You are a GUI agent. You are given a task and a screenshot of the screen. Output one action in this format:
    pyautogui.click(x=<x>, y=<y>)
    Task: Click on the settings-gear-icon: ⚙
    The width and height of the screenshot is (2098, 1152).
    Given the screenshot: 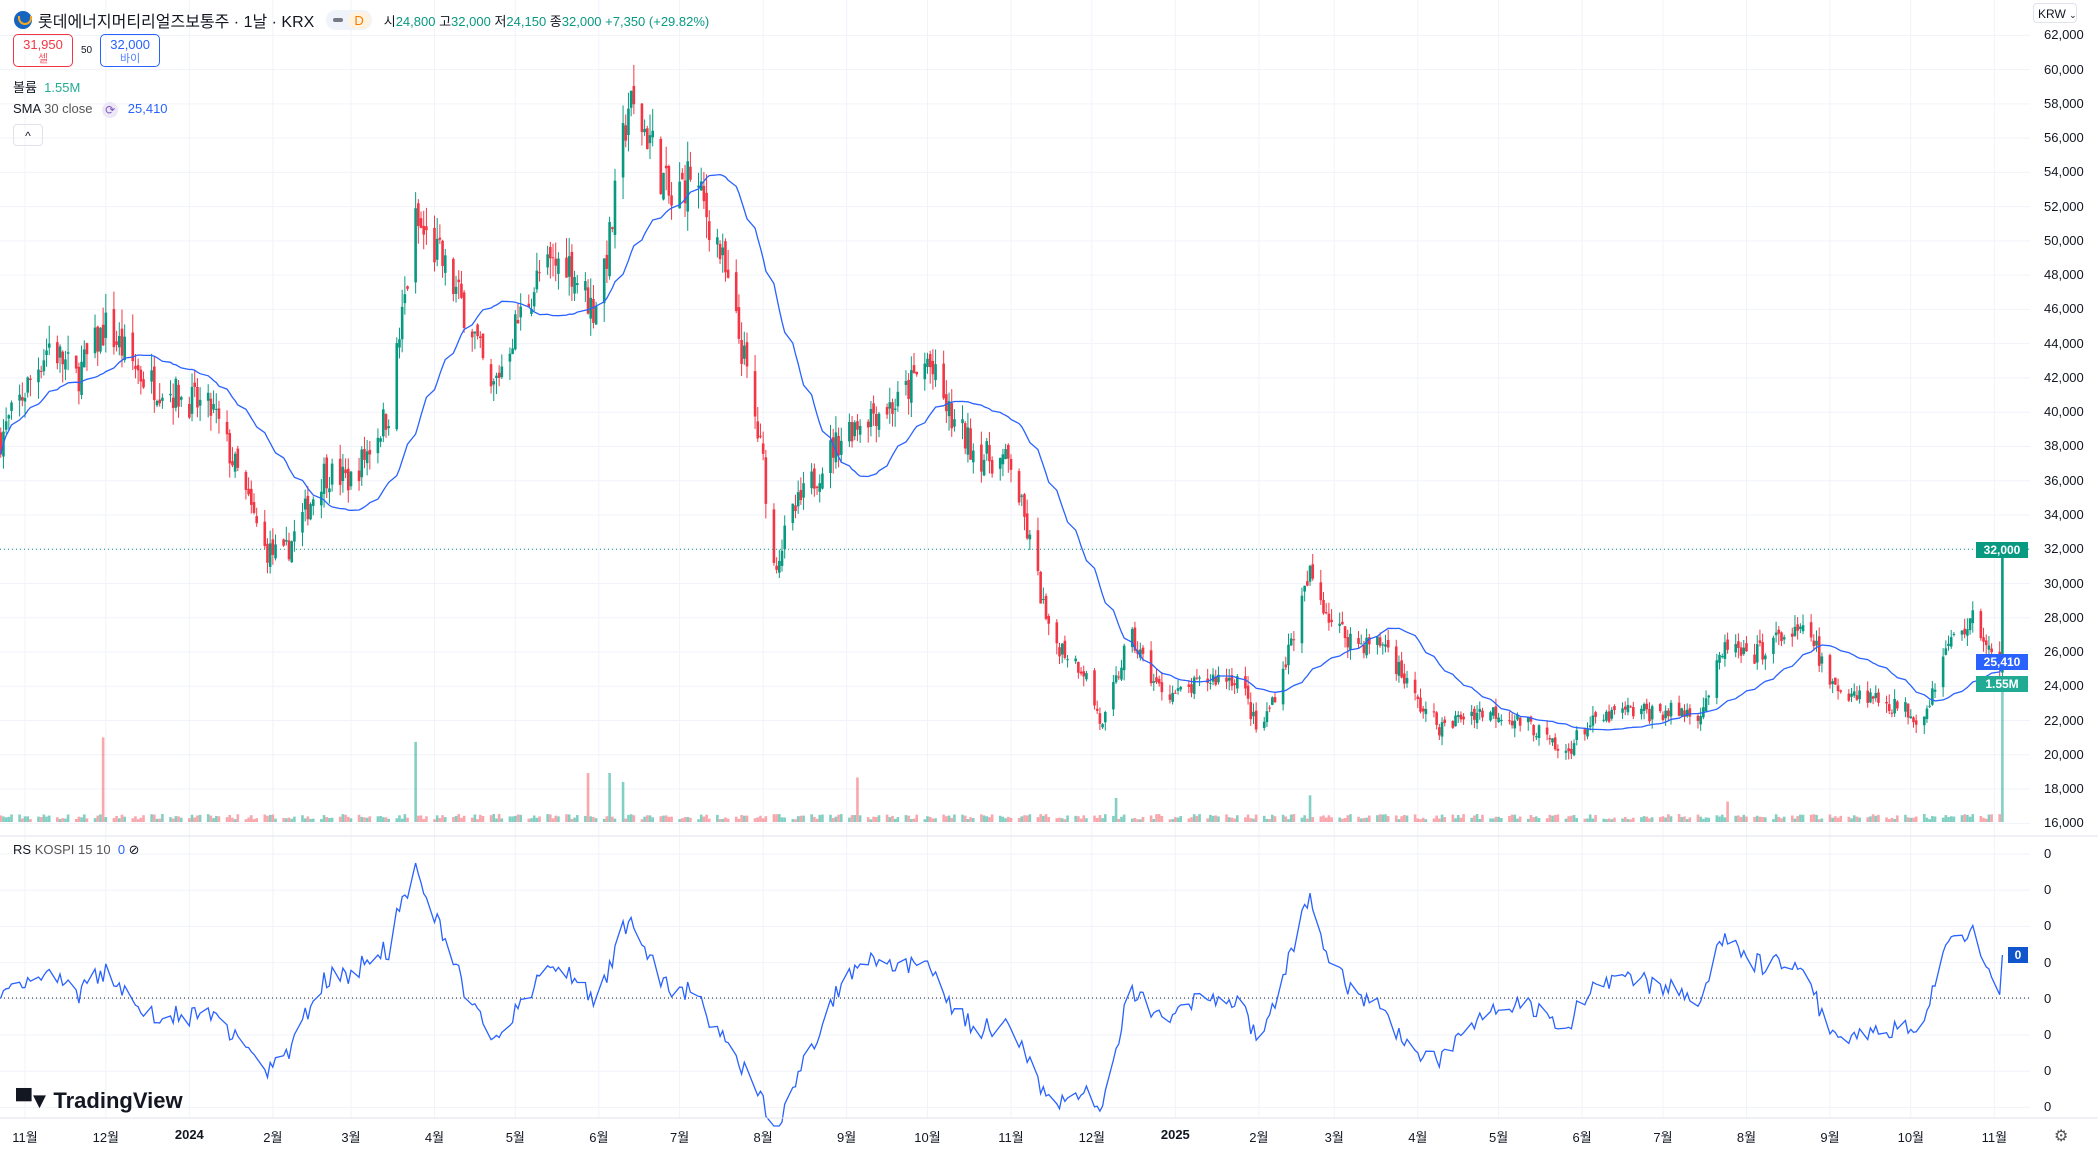 What is the action you would take?
    pyautogui.click(x=2061, y=1136)
    